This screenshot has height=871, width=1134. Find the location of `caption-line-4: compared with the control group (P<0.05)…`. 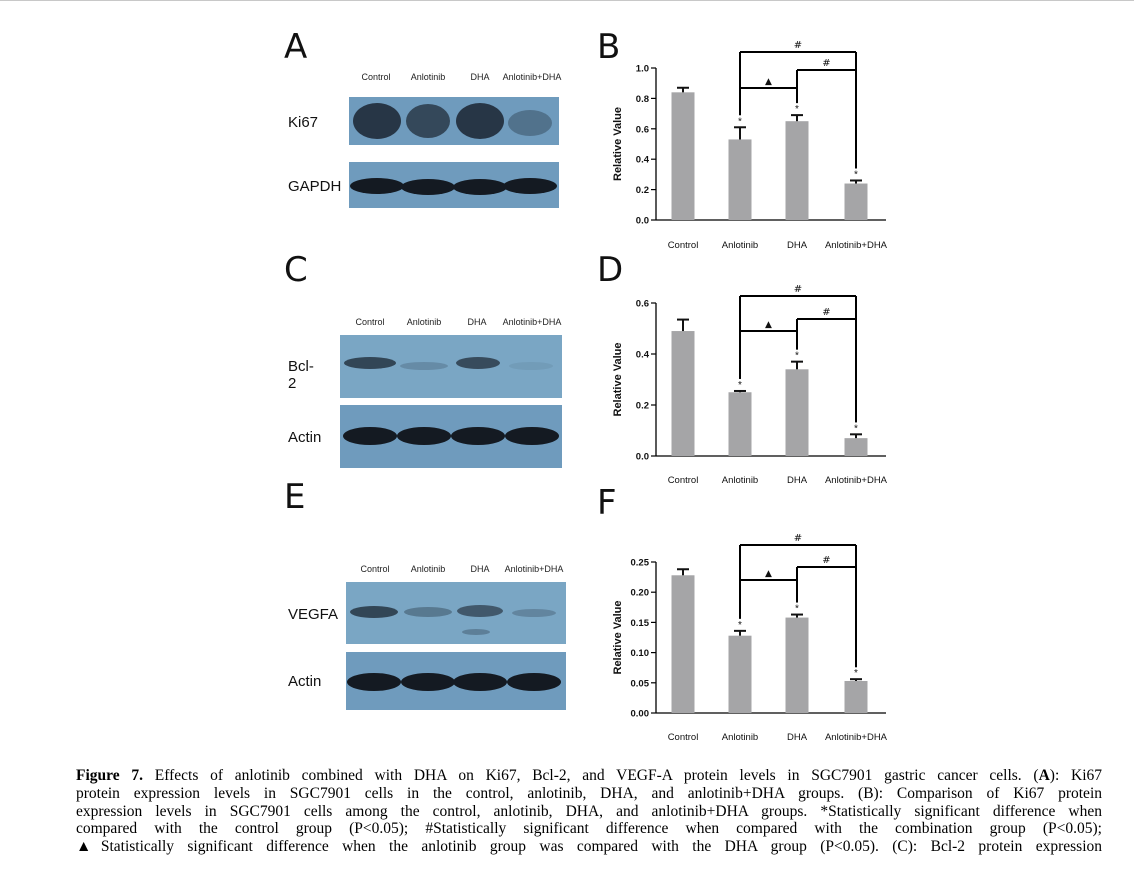

caption-line-4: compared with the control group (P<0.05)… is located at coordinates (589, 829).